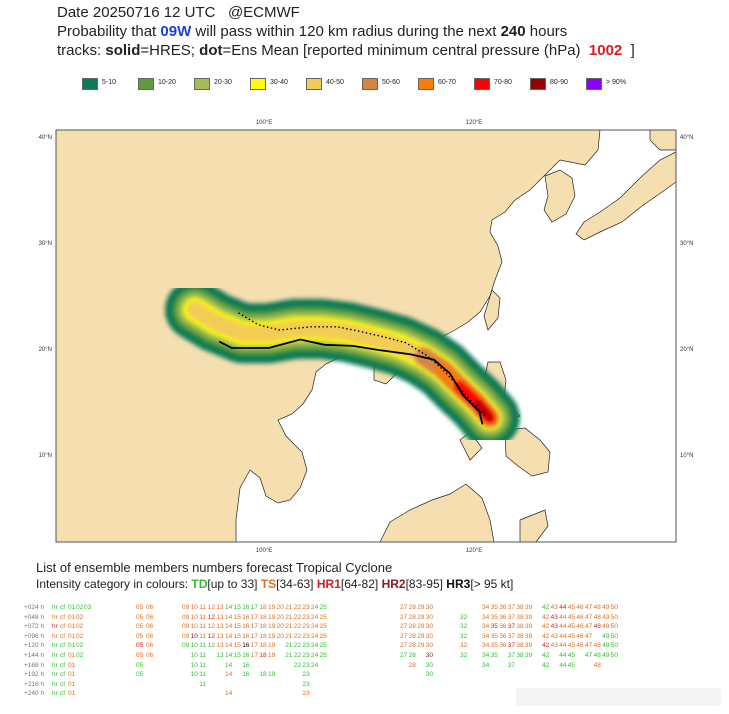 The height and width of the screenshot is (714, 729). I want to click on member-number: 37, so click(511, 607).